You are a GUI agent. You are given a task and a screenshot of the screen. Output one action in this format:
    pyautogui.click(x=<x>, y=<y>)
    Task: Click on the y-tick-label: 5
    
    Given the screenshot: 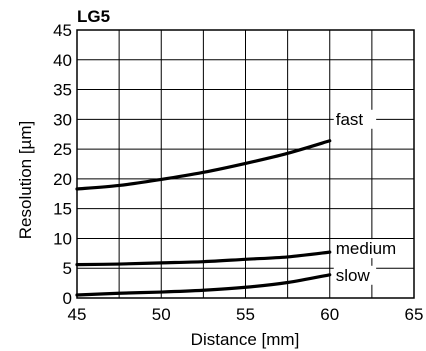 What is the action you would take?
    pyautogui.click(x=67, y=268)
    